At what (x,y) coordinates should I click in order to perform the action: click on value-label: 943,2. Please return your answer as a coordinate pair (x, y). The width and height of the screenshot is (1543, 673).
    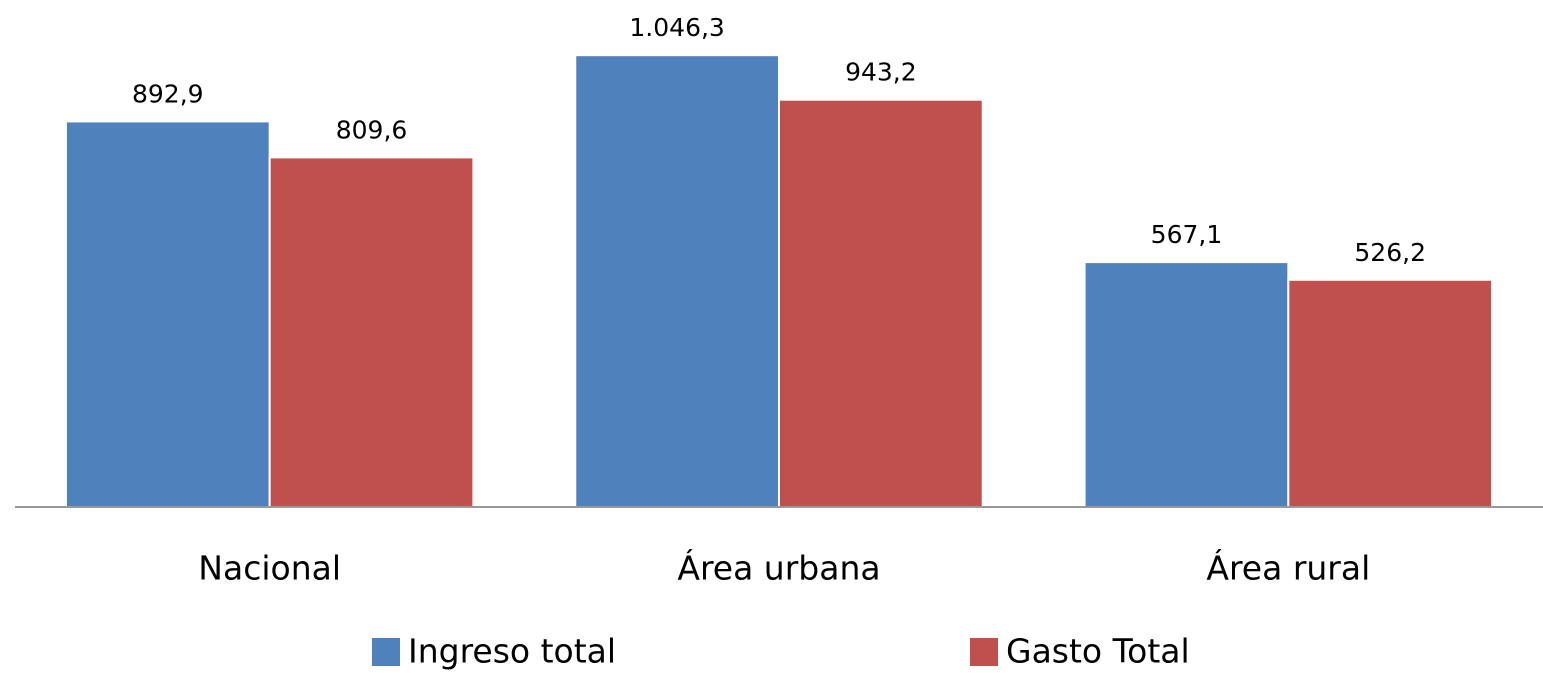
    Looking at the image, I should click on (881, 72).